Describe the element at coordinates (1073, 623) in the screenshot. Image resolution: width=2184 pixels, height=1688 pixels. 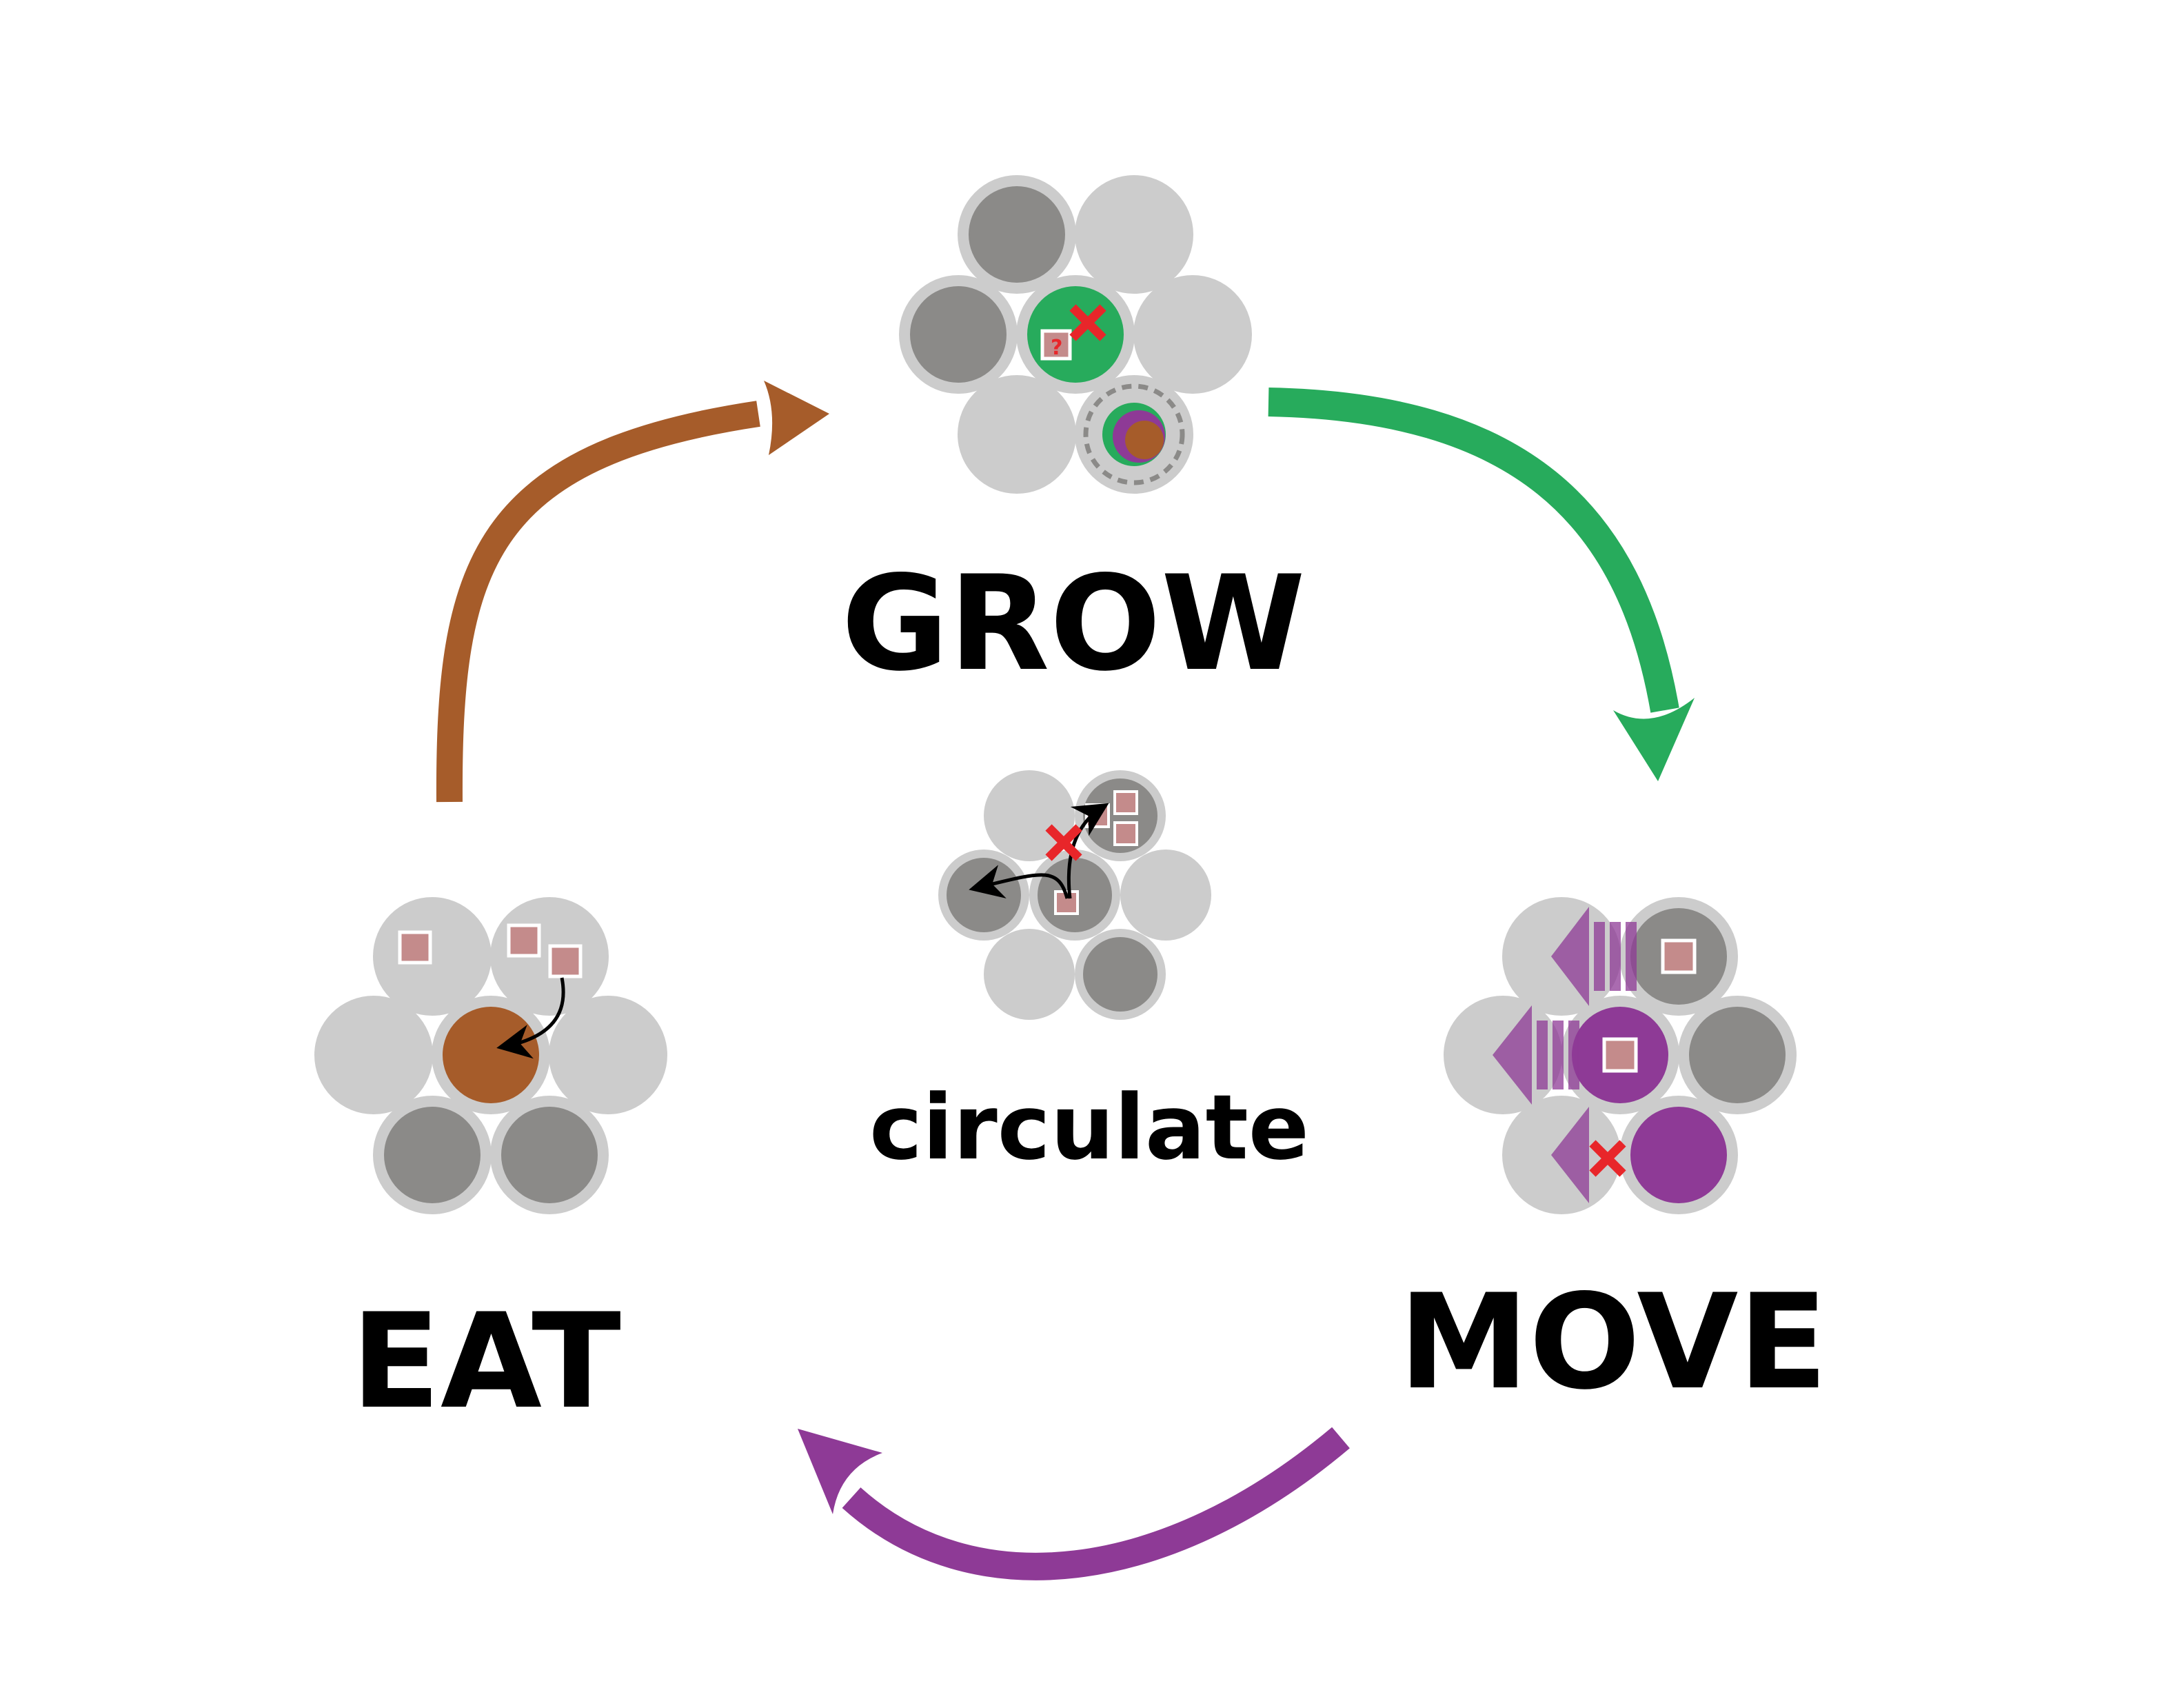
I see `grow-label: GROW` at that location.